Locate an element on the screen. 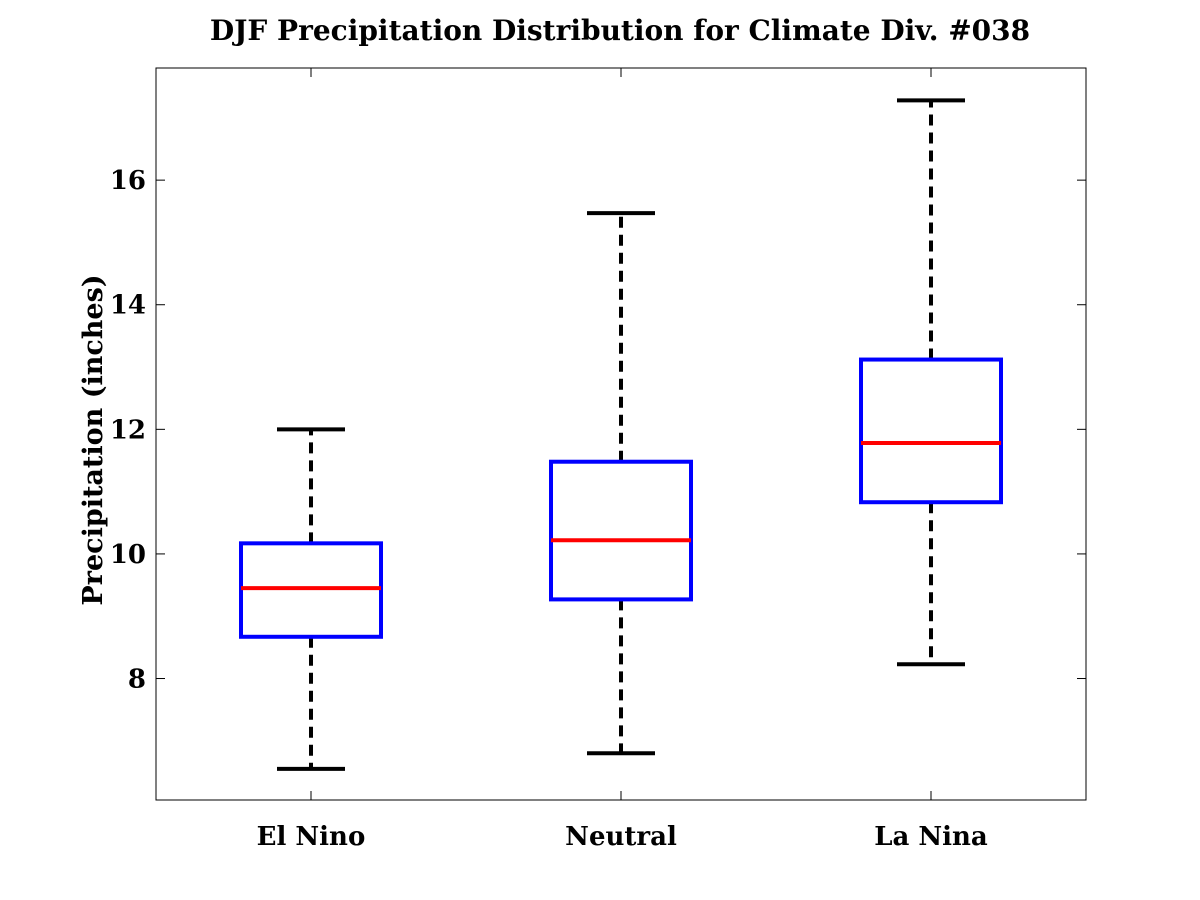 This screenshot has width=1200, height=900. x-tick-label-1: Neutral is located at coordinates (621, 837).